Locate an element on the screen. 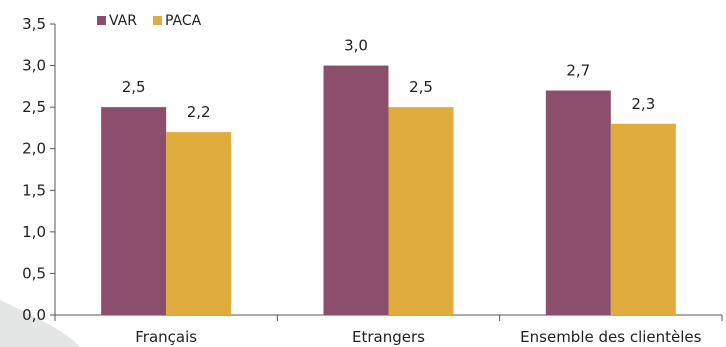 The height and width of the screenshot is (347, 726). y-tick-label: 0,5 is located at coordinates (34, 273).